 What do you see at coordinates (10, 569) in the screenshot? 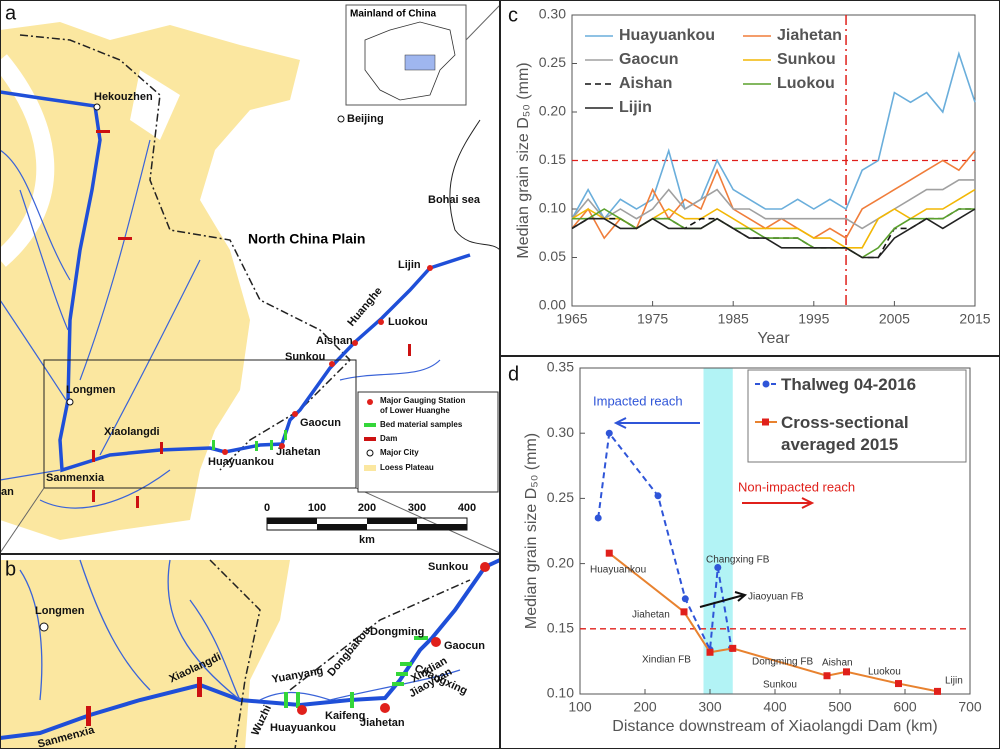
I see `panel-label: b` at bounding box center [10, 569].